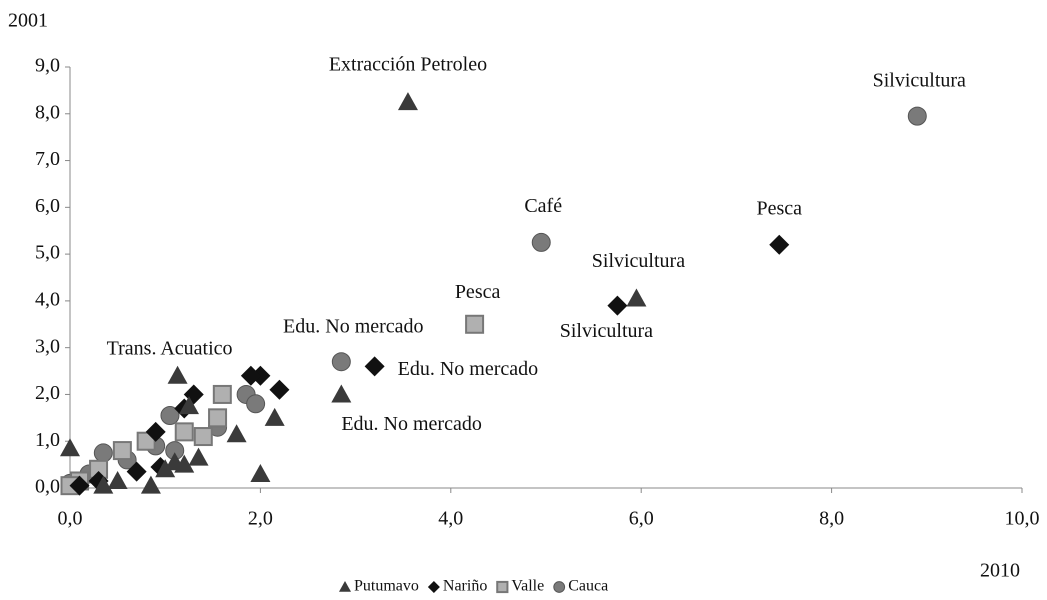 This screenshot has width=1047, height=600. Describe the element at coordinates (260, 519) in the screenshot. I see `x-tick-label: 2,0` at that location.